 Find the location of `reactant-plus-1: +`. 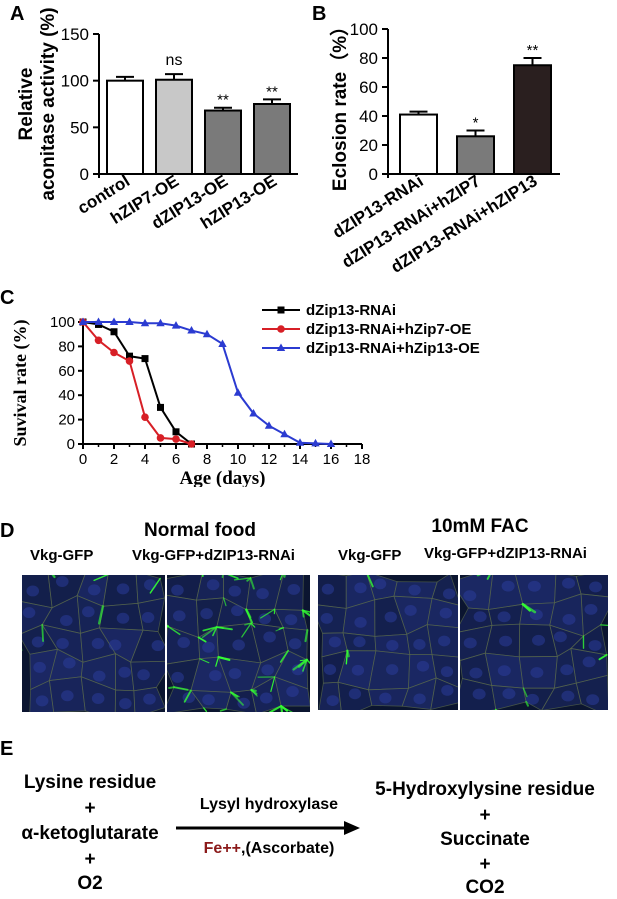

reactant-plus-1: + is located at coordinates (90, 809).